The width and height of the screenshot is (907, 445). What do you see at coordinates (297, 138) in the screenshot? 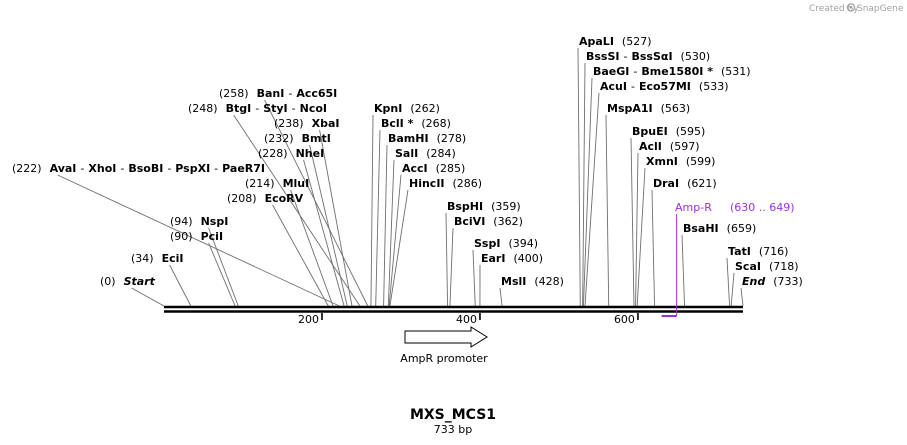
I see `site-bmti: (232) BmtI` at bounding box center [297, 138].